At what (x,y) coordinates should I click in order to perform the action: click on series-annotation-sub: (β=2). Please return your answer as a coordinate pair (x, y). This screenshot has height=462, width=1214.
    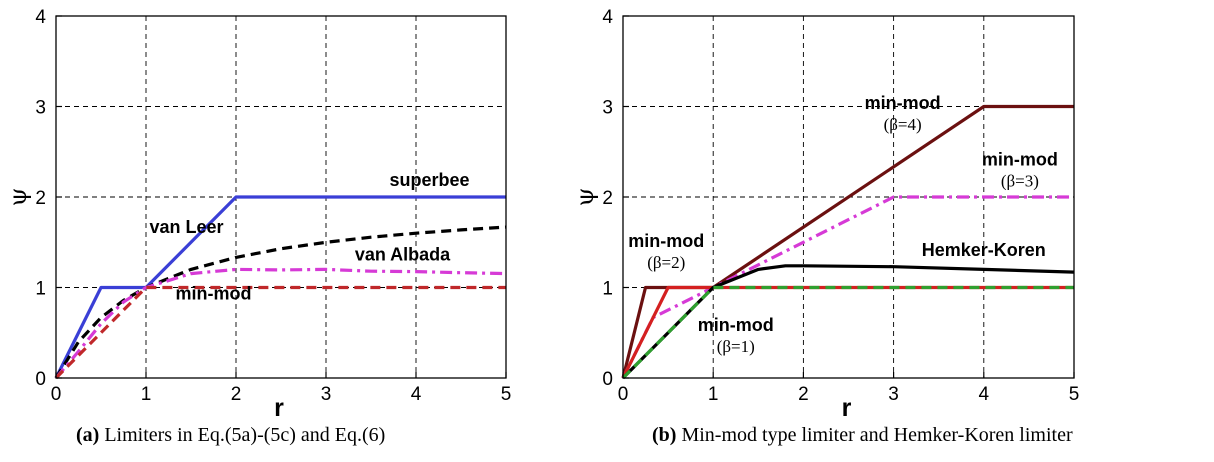
    Looking at the image, I should click on (666, 262).